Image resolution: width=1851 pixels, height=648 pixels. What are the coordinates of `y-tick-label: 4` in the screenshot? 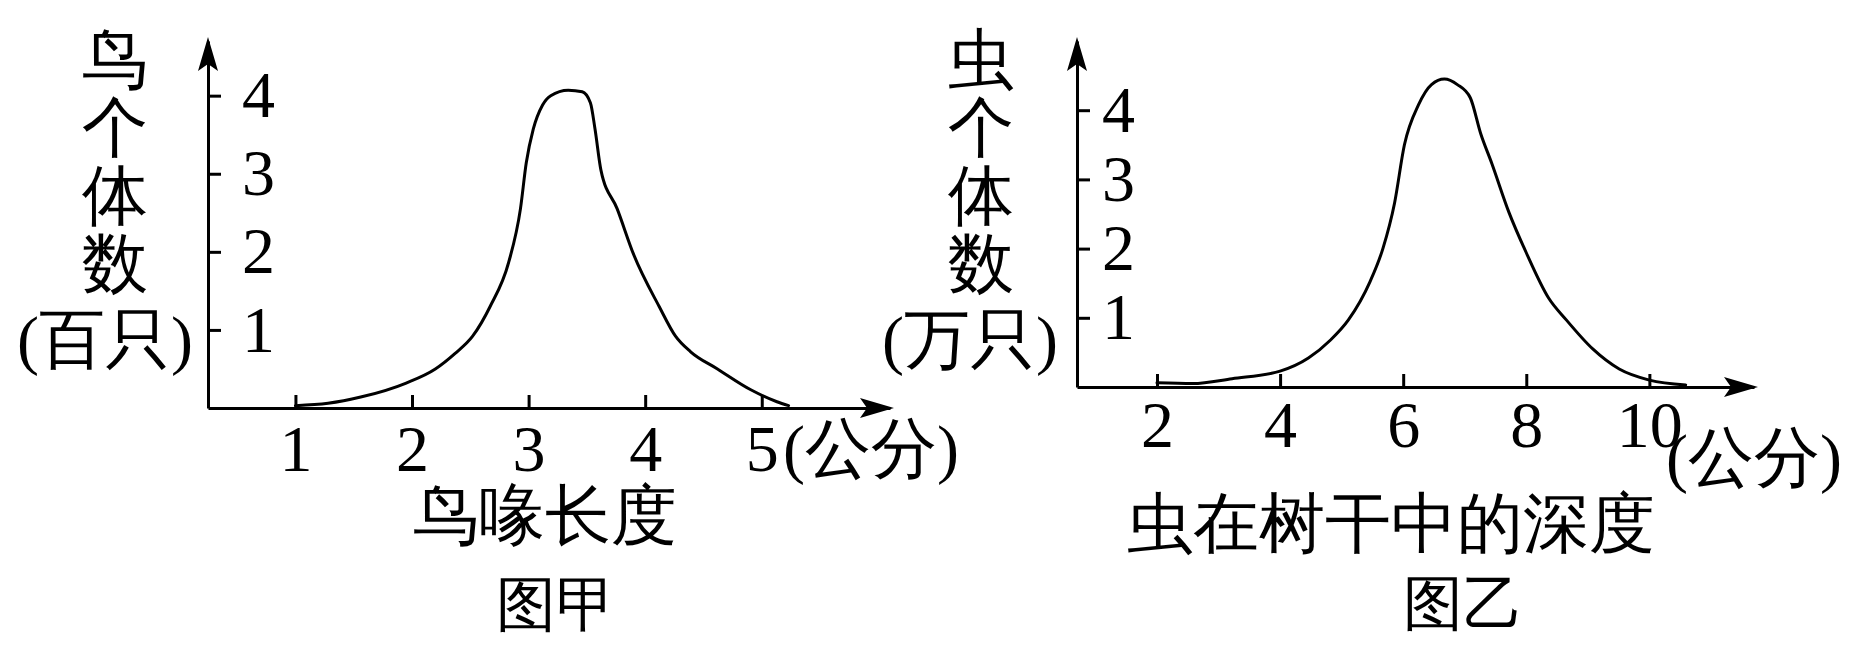 It's located at (258, 95).